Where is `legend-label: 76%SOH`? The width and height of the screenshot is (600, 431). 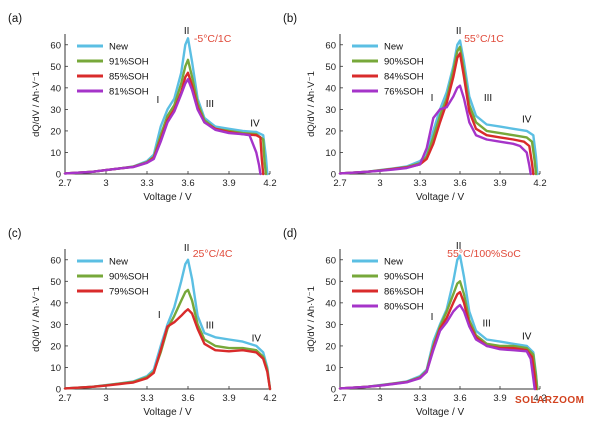
legend-label: 76%SOH is located at coordinates (404, 92).